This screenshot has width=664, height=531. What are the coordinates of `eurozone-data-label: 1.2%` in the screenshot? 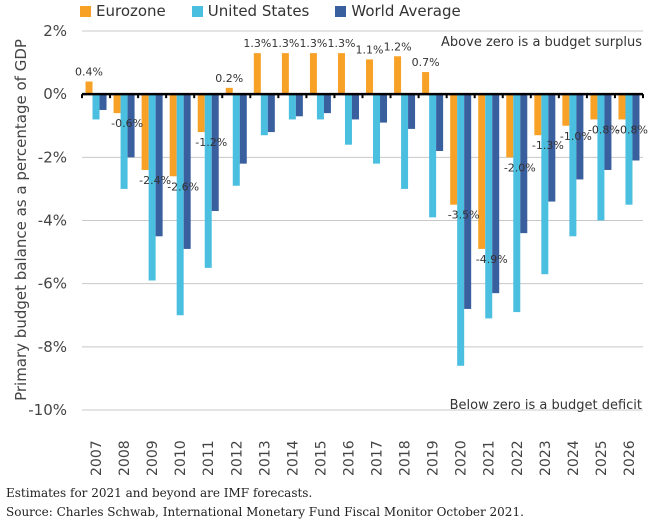 It's located at (398, 46).